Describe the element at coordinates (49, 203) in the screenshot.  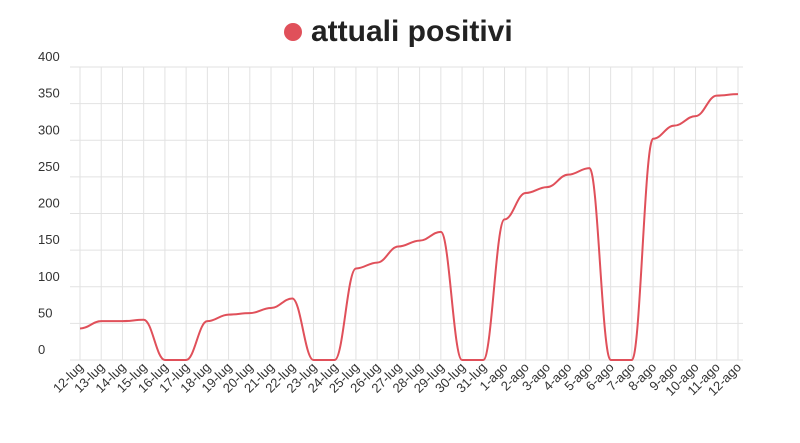
I see `y-tick-label: 200` at that location.